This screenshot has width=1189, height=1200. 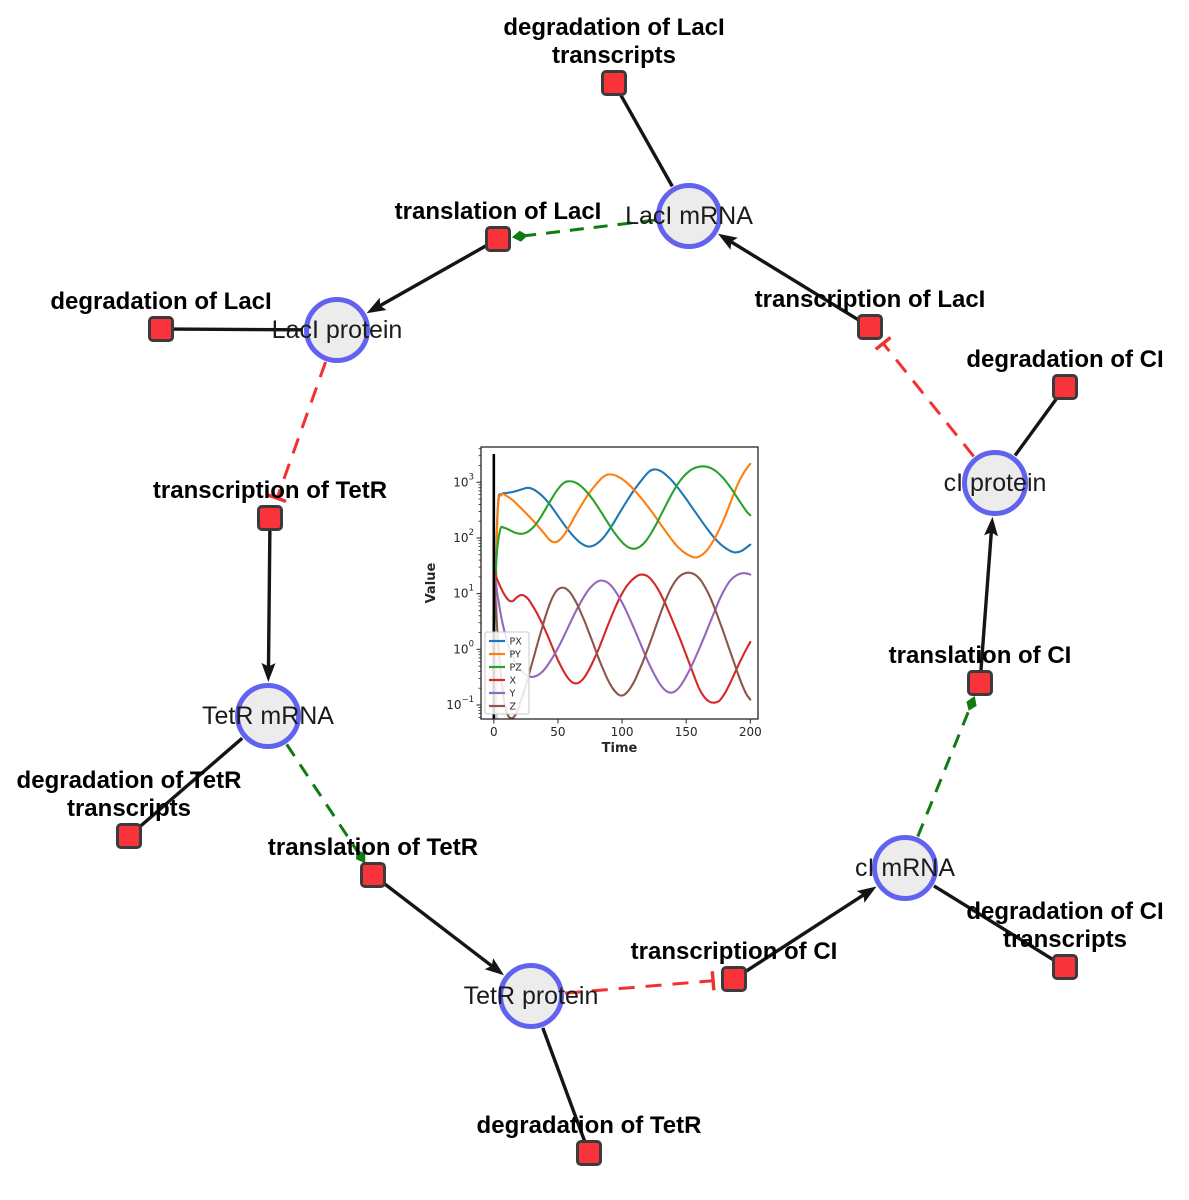 What do you see at coordinates (614, 83) in the screenshot?
I see `reaction-node-deg-laci-tx` at bounding box center [614, 83].